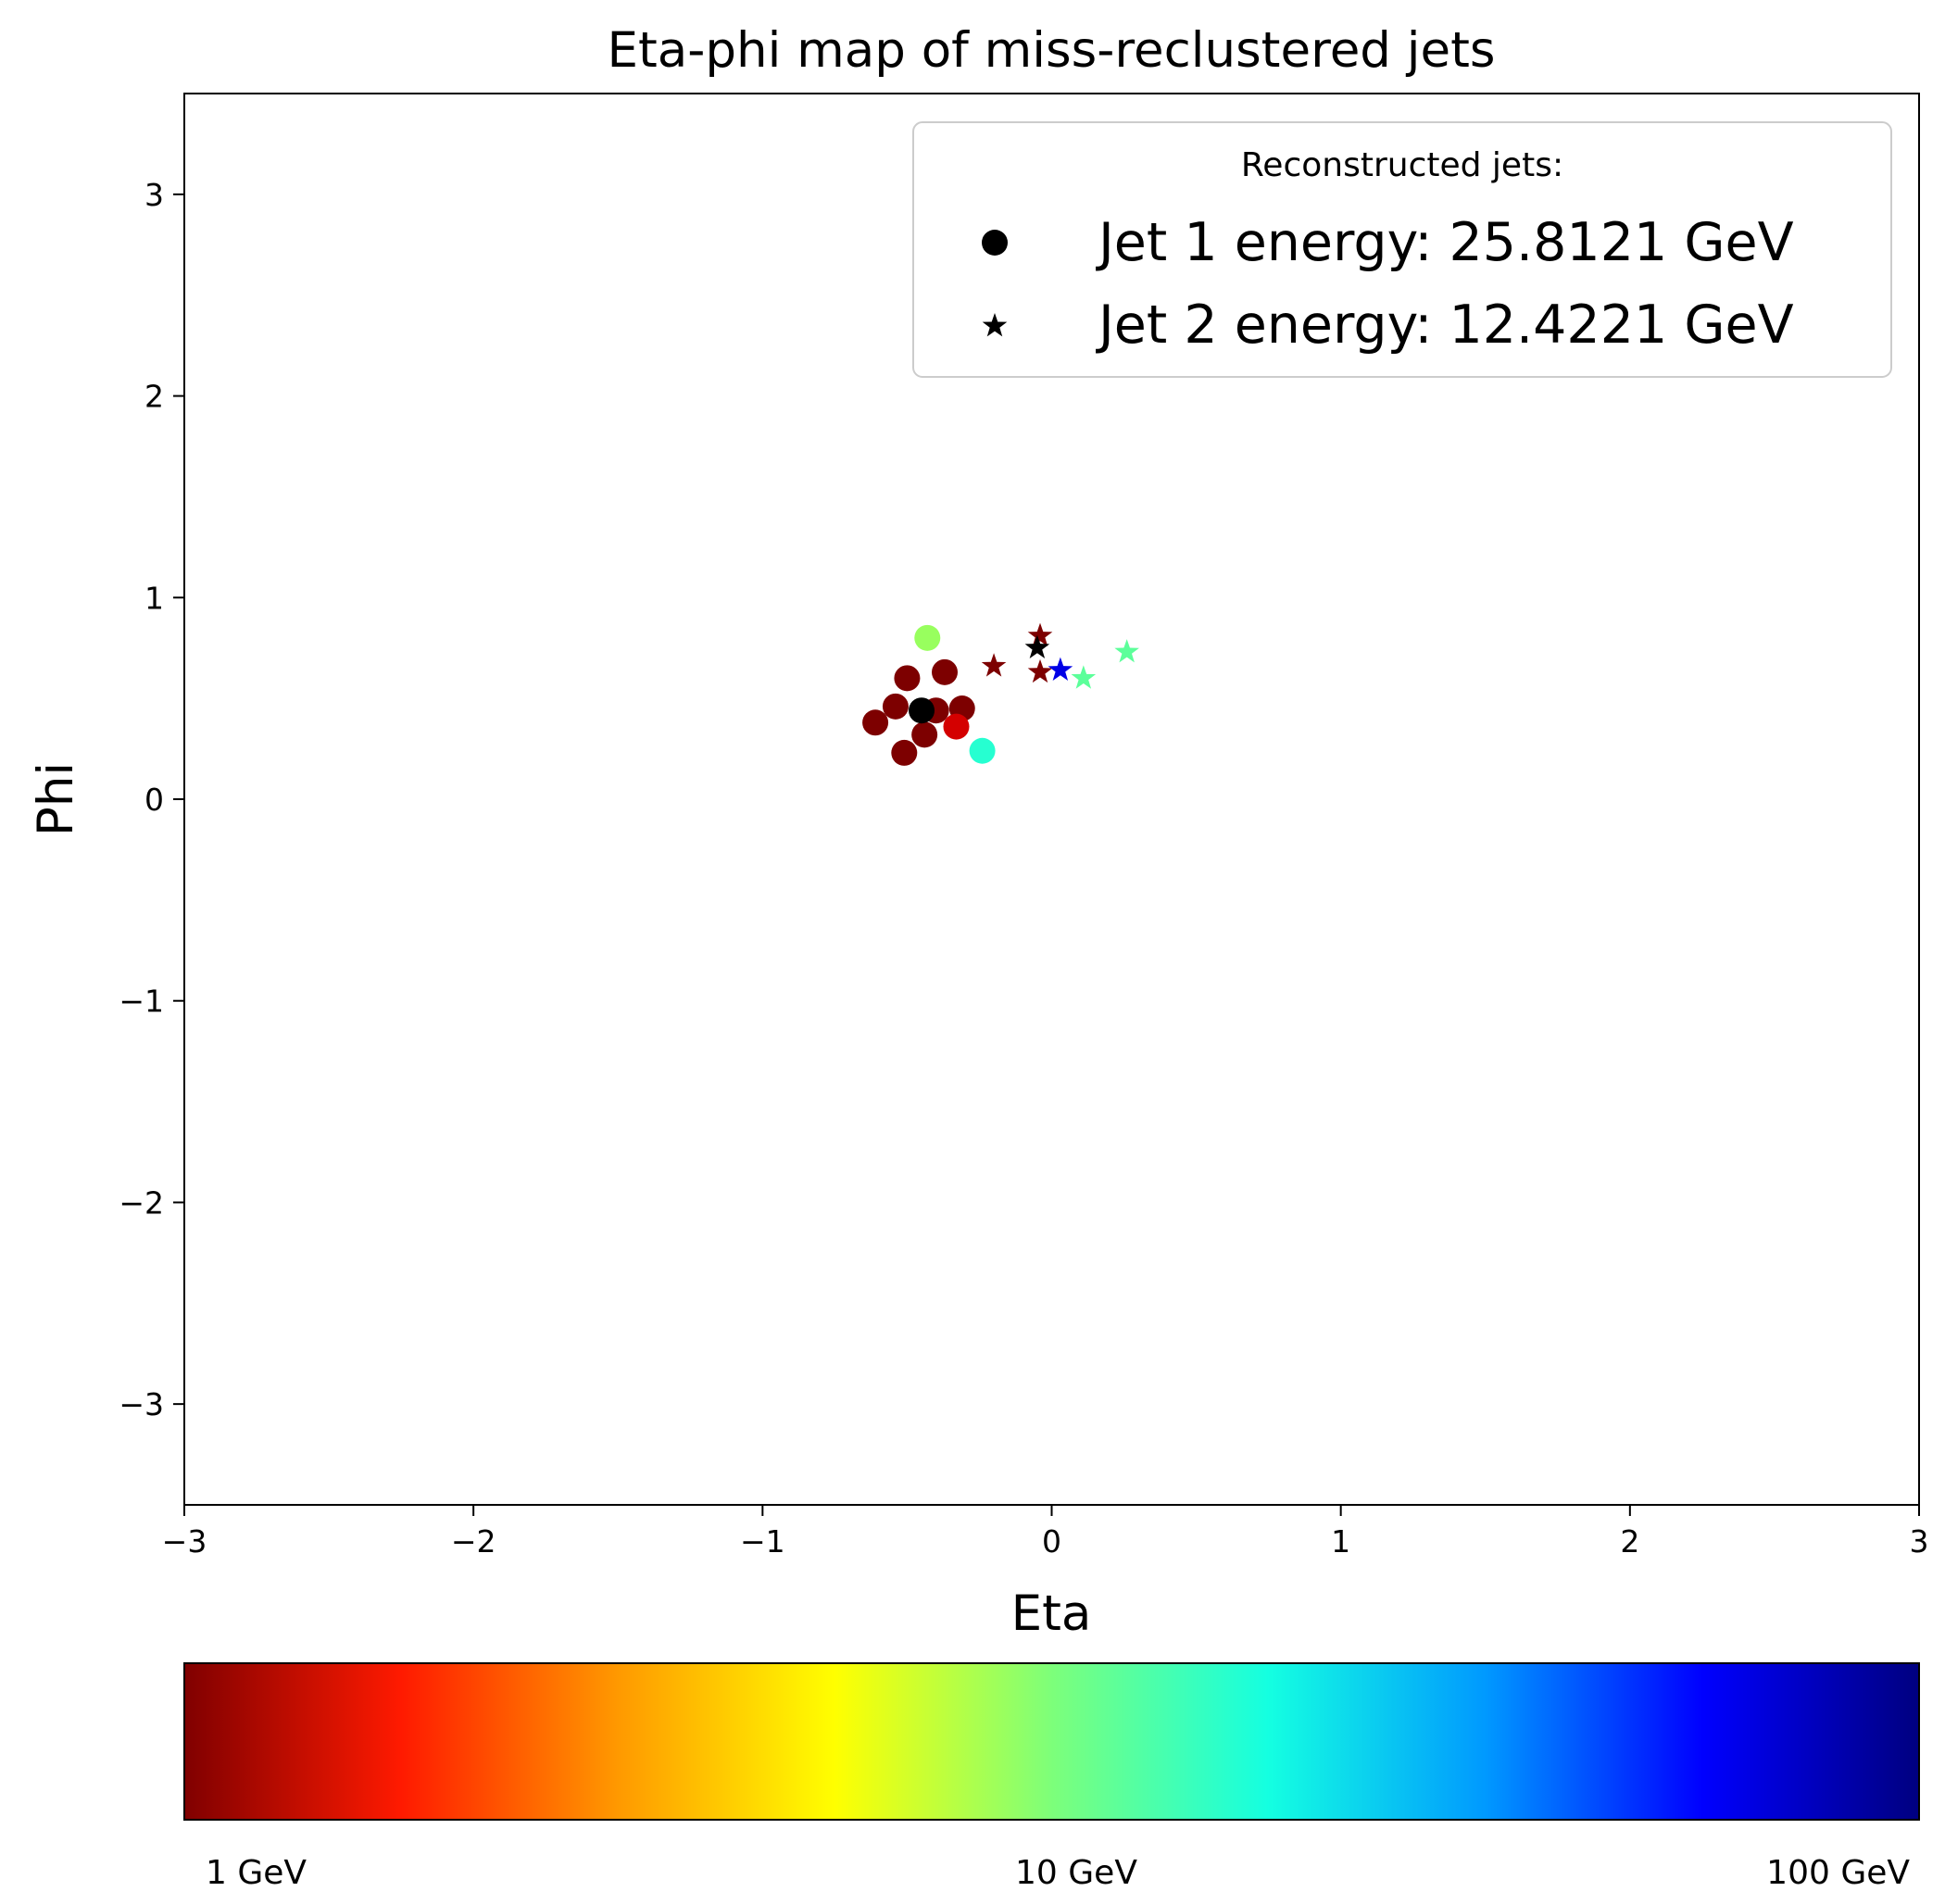  Describe the element at coordinates (1340, 1541) in the screenshot. I see `x-tick-label: 1` at that location.